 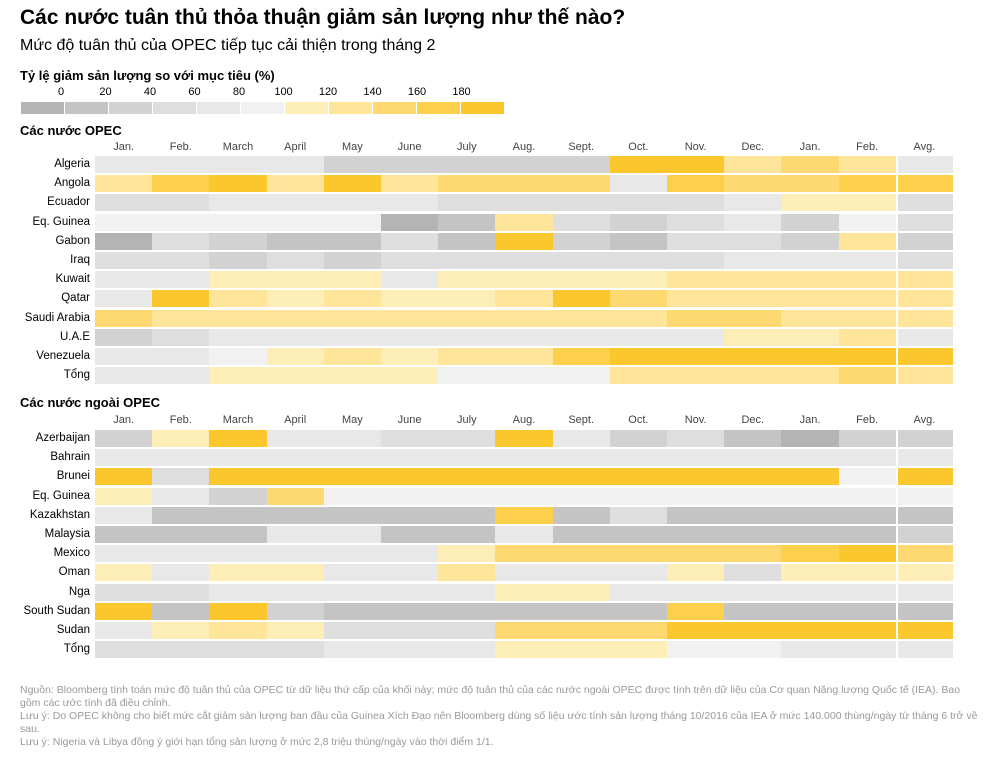 What do you see at coordinates (810, 420) in the screenshot?
I see `column-label: Jan.` at bounding box center [810, 420].